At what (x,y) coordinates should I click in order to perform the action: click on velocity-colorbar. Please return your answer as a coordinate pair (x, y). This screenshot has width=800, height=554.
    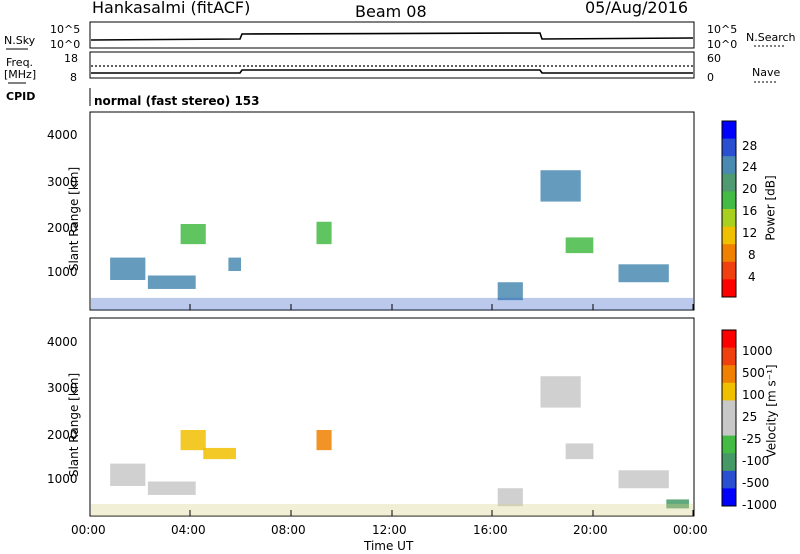
    Looking at the image, I should click on (729, 418).